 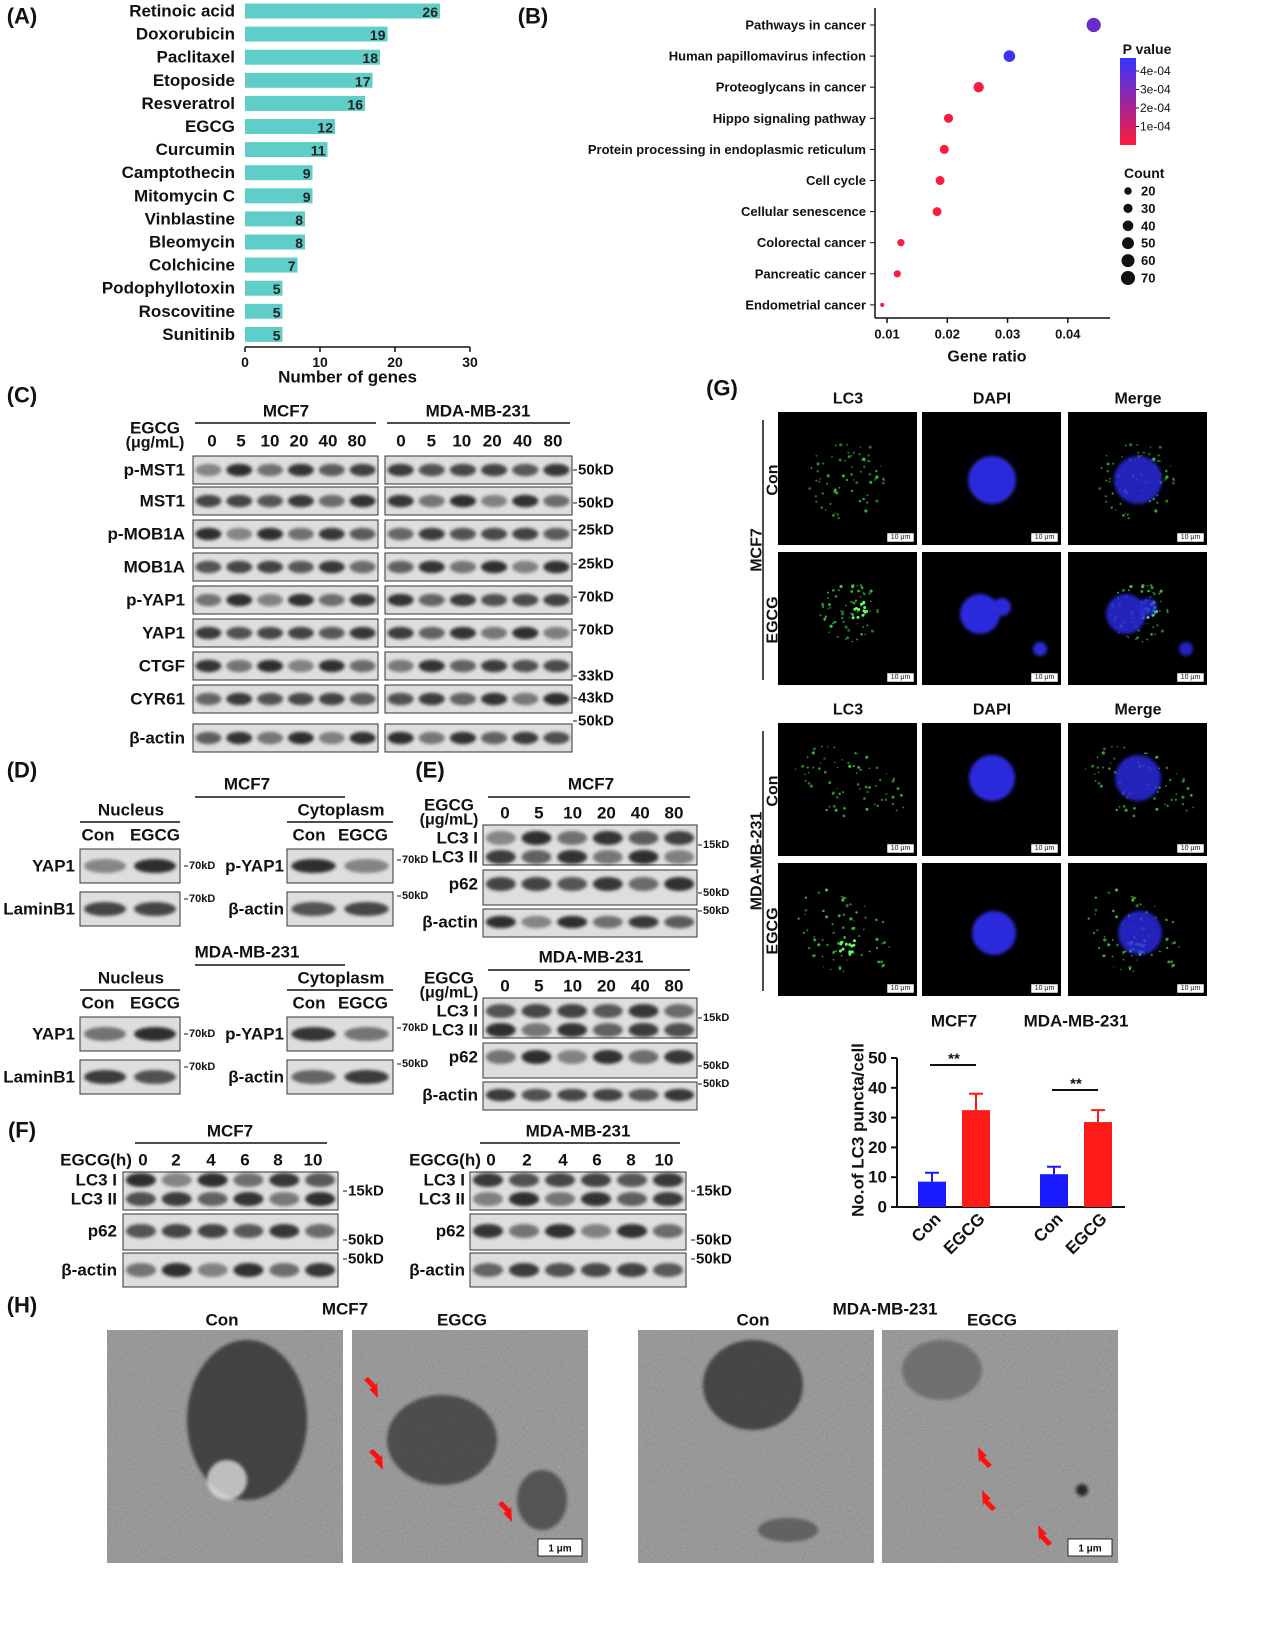 What do you see at coordinates (572, 813) in the screenshot?
I see `label: 10` at bounding box center [572, 813].